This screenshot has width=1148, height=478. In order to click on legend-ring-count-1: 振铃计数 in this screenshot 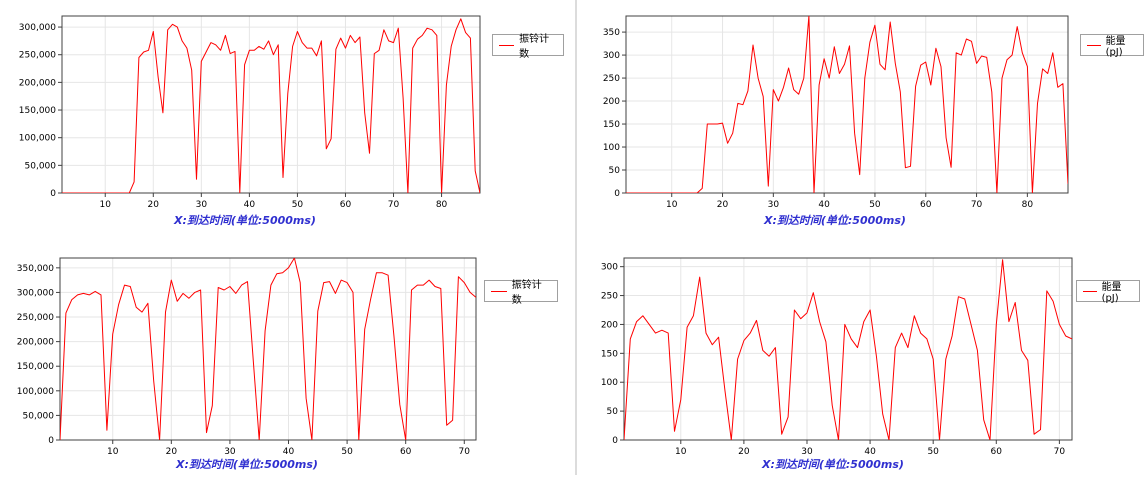, I will do `click(528, 47)`.